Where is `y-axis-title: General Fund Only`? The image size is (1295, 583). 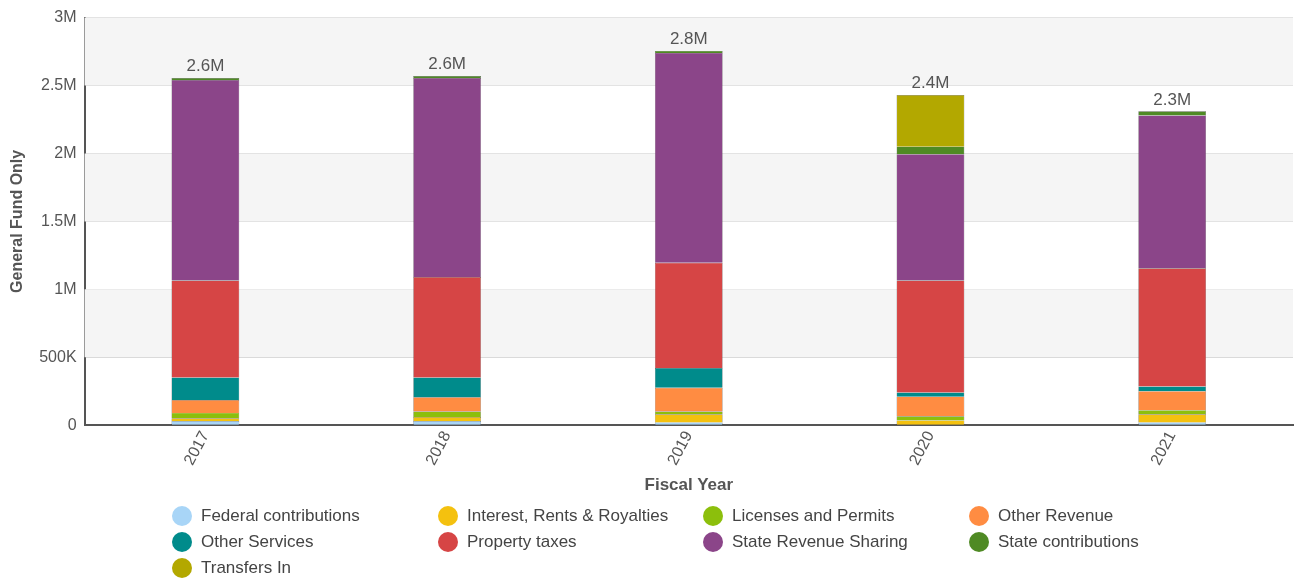
y-axis-title: General Fund Only is located at coordinates (17, 221).